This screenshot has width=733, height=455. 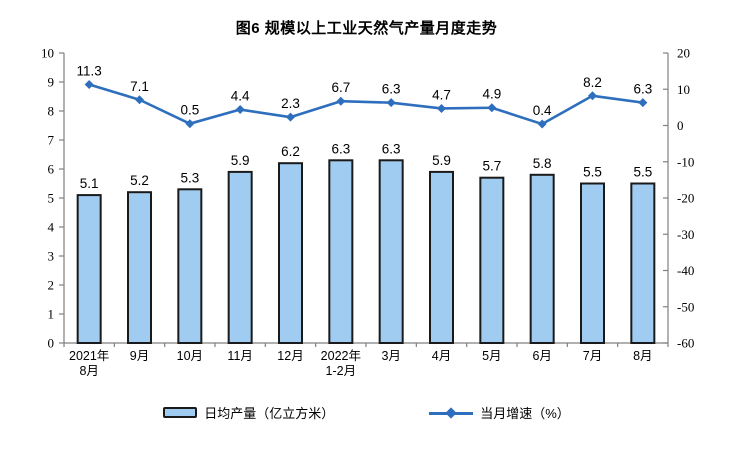 What do you see at coordinates (491, 166) in the screenshot?
I see `bar-label: 5.7` at bounding box center [491, 166].